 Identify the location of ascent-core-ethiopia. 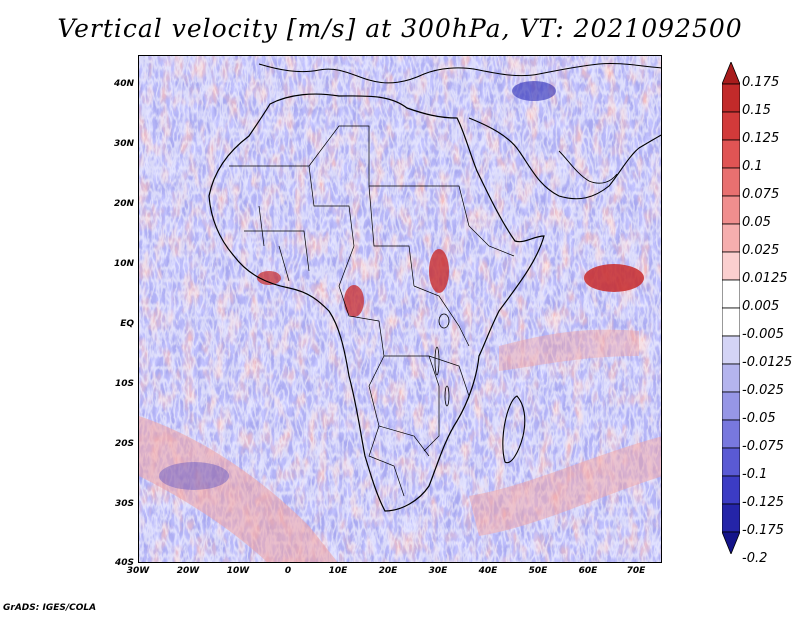
(439, 271).